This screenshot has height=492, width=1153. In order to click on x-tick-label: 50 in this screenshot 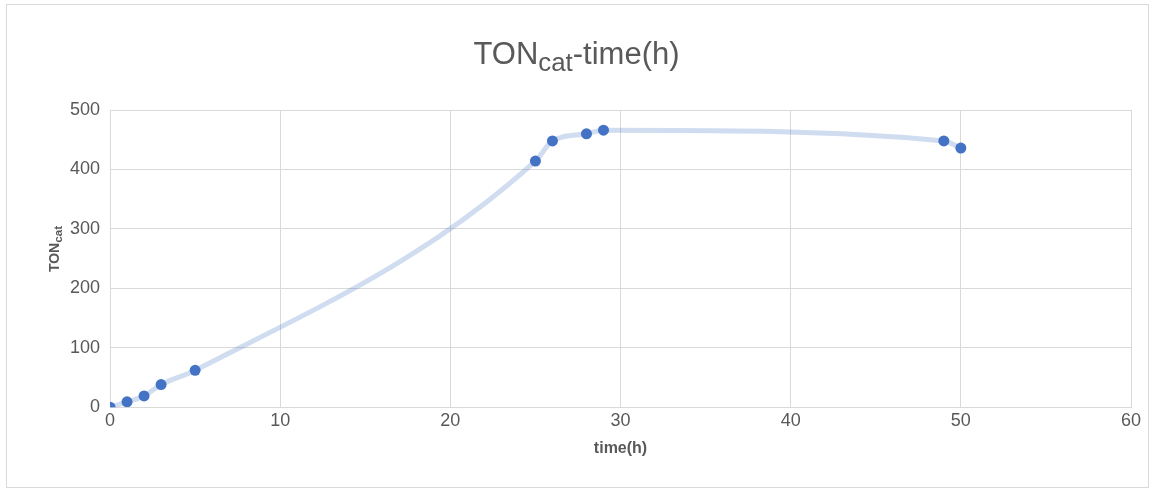, I will do `click(960, 419)`.